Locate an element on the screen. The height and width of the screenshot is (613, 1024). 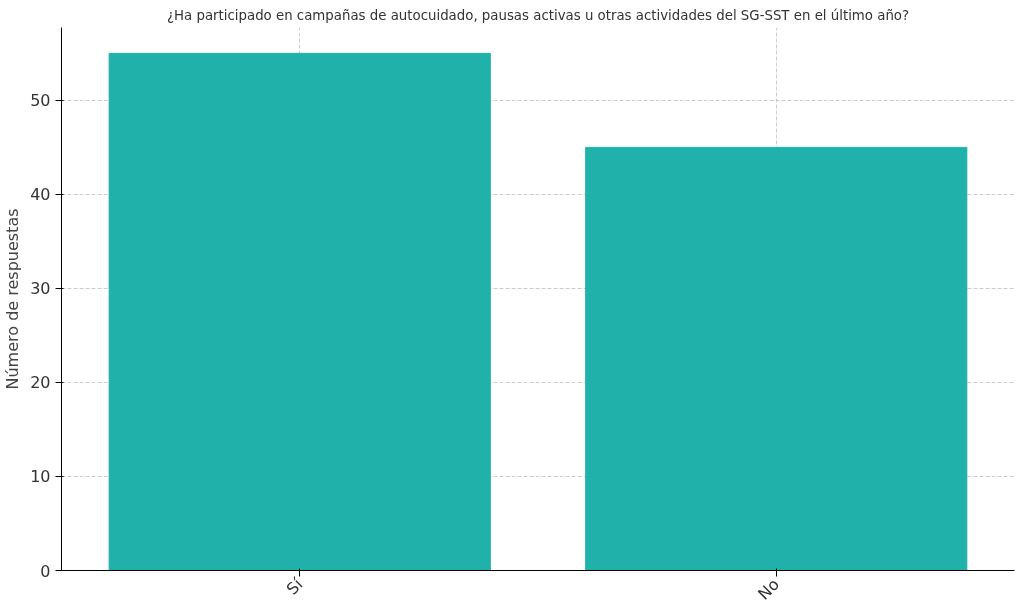
y-tick-label: 40 is located at coordinates (40, 195).